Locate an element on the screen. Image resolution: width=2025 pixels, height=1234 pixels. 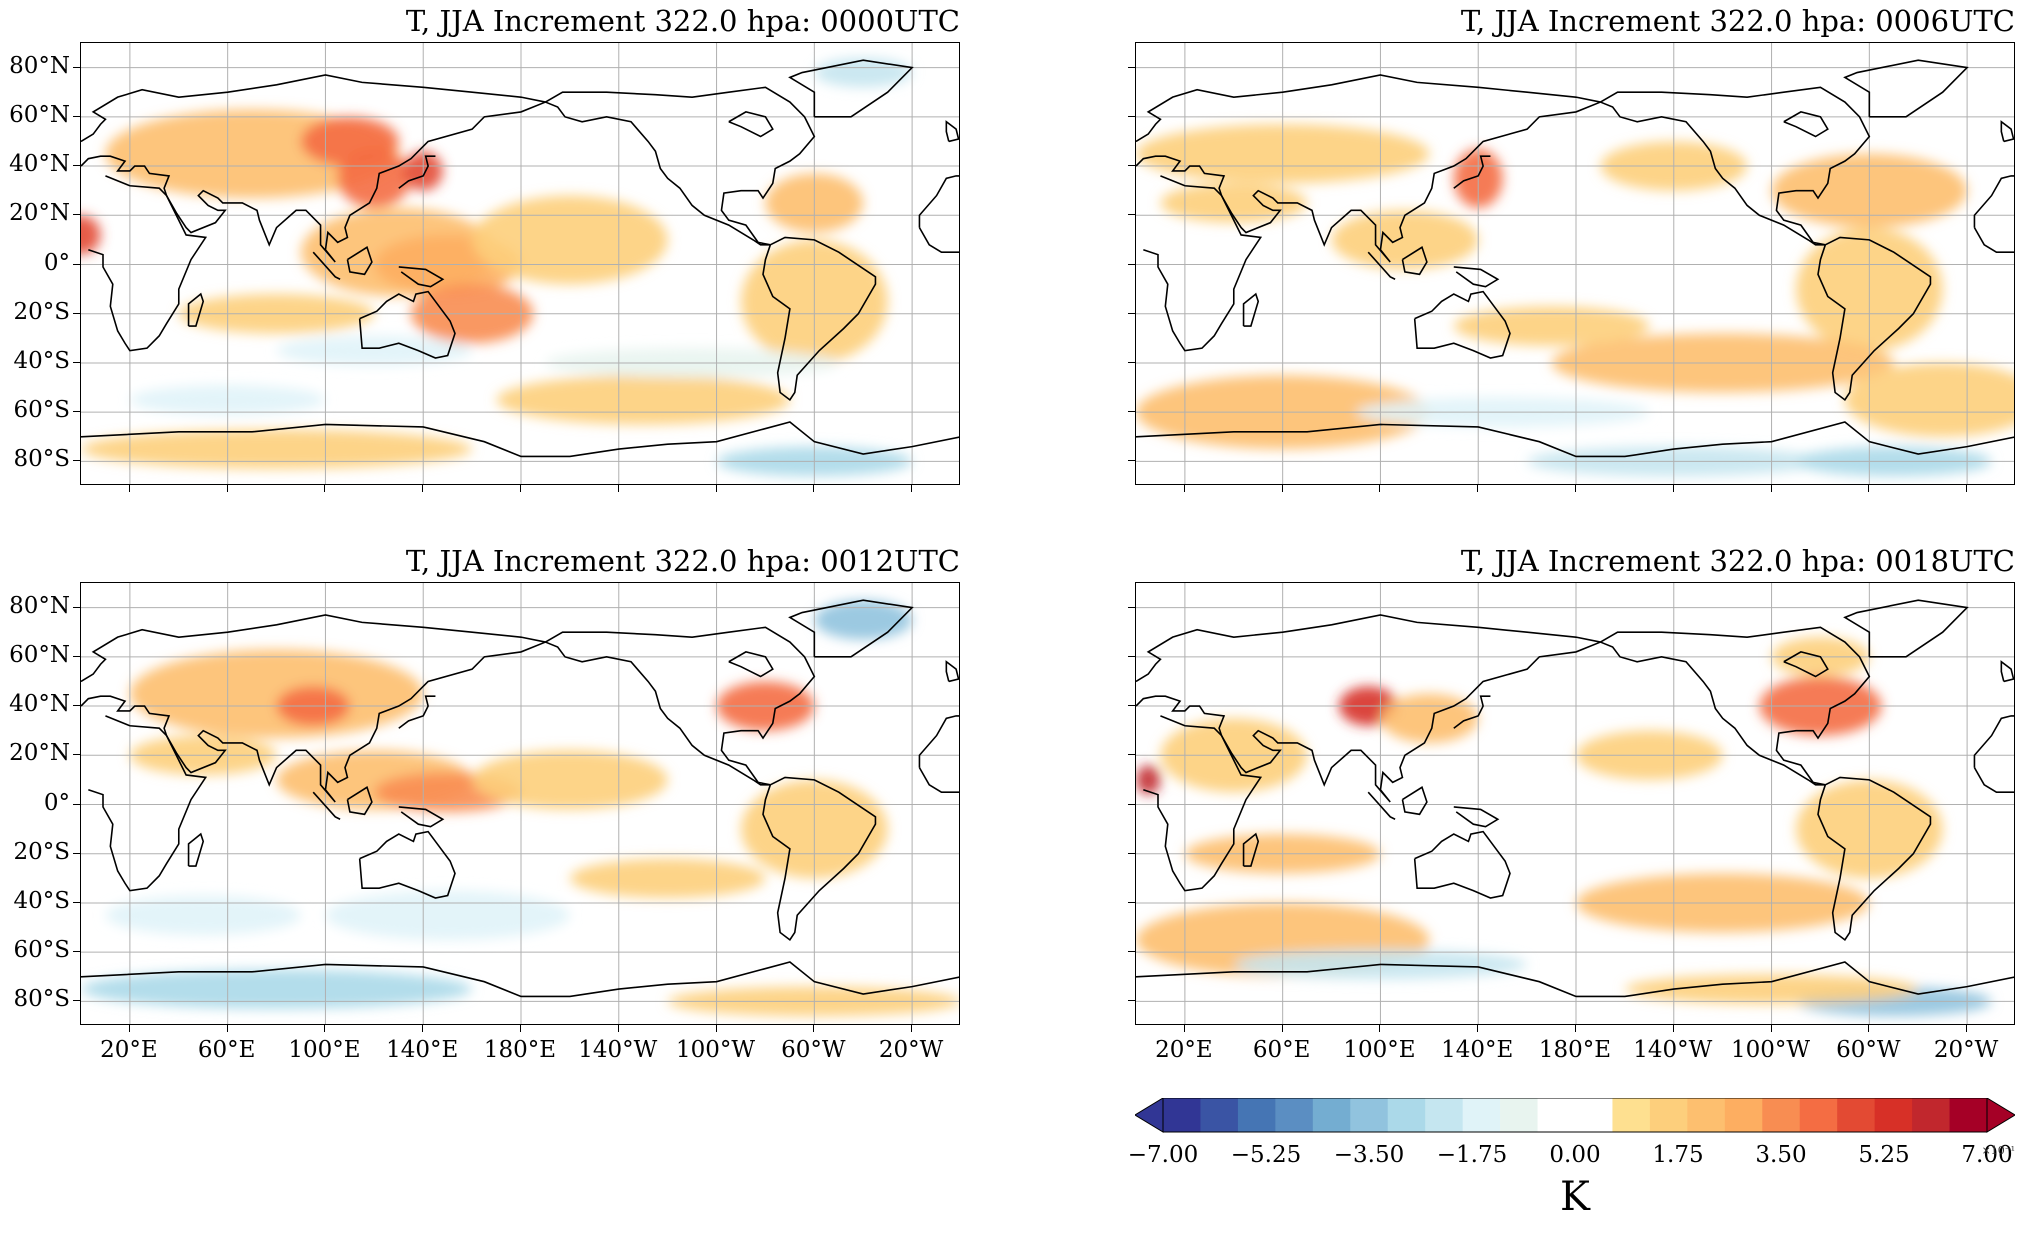
panel-title: T, JJA Increment 322.0 hpa: 0006UTC is located at coordinates (1737, 21).